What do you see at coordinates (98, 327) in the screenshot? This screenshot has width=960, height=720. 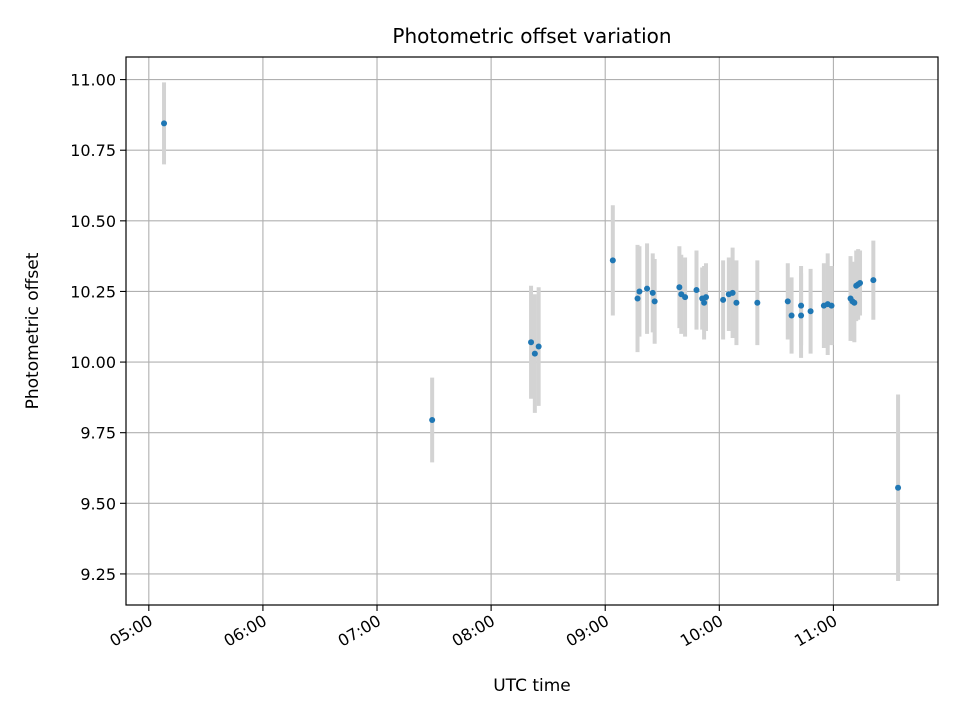 I see `y-axis-ticks: 9.25 9.50 9.75 10.00 10.25 10.50 10.75 11.00` at bounding box center [98, 327].